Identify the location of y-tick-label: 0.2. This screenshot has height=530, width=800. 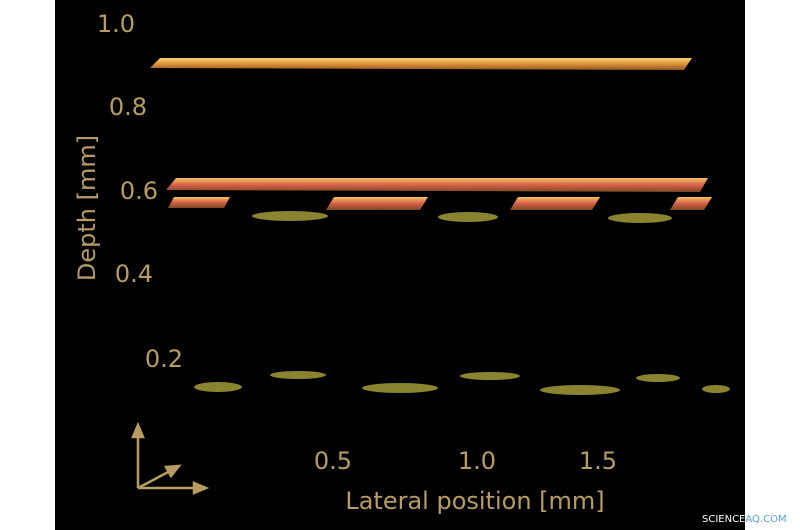
(164, 359).